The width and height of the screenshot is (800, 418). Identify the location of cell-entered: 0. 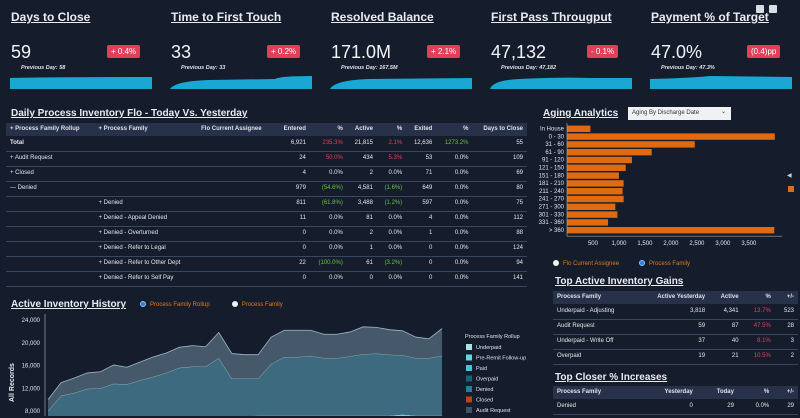
(292, 234).